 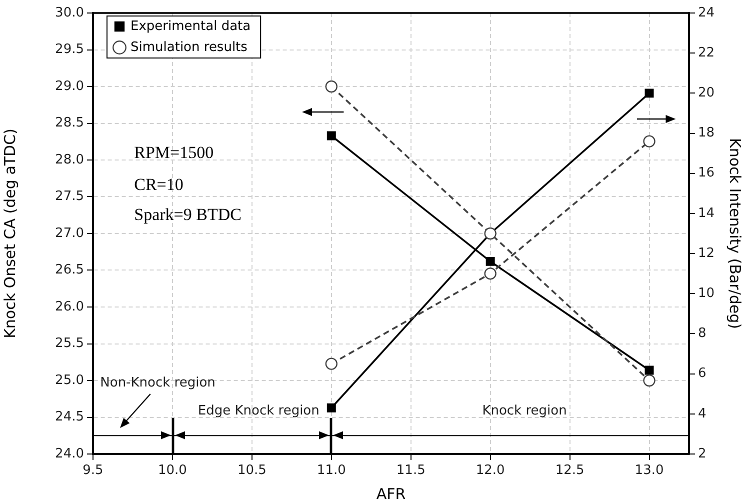 What do you see at coordinates (188, 214) in the screenshot?
I see `annotation: Spark=9 BTDC` at bounding box center [188, 214].